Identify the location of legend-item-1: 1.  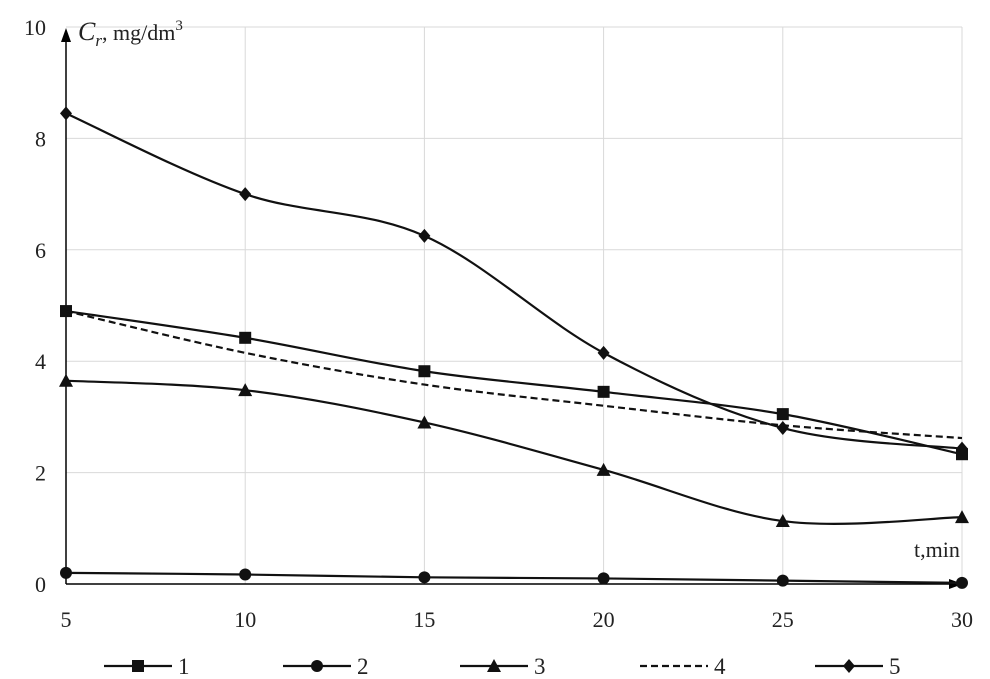
(147, 666).